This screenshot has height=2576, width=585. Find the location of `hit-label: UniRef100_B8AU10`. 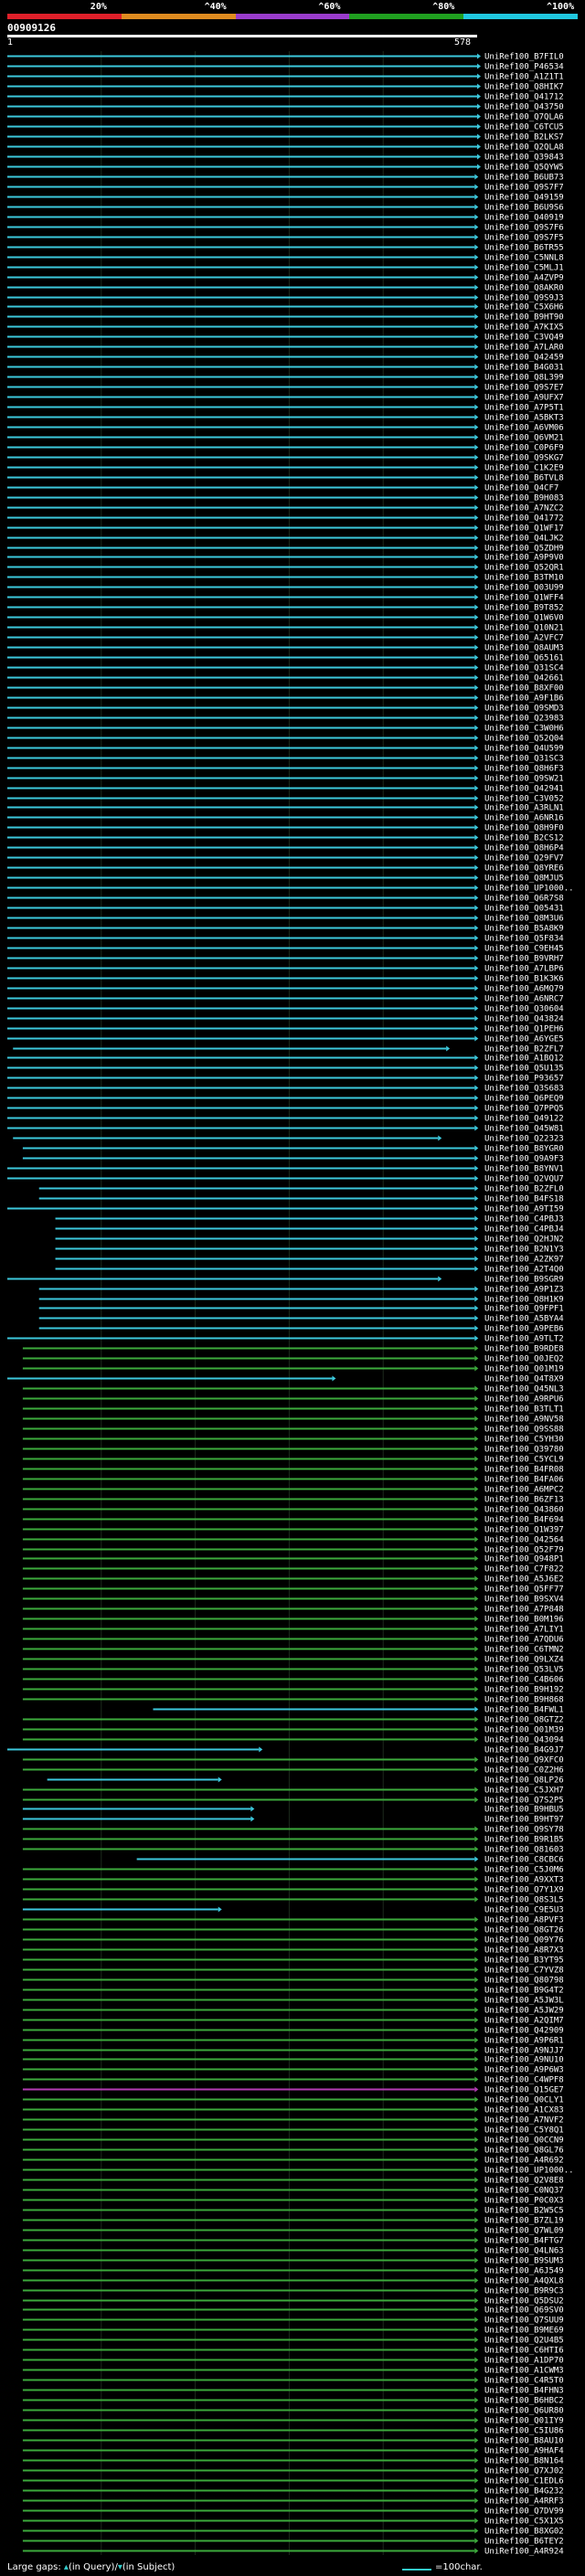

hit-label: UniRef100_B8AU10 is located at coordinates (524, 2441).